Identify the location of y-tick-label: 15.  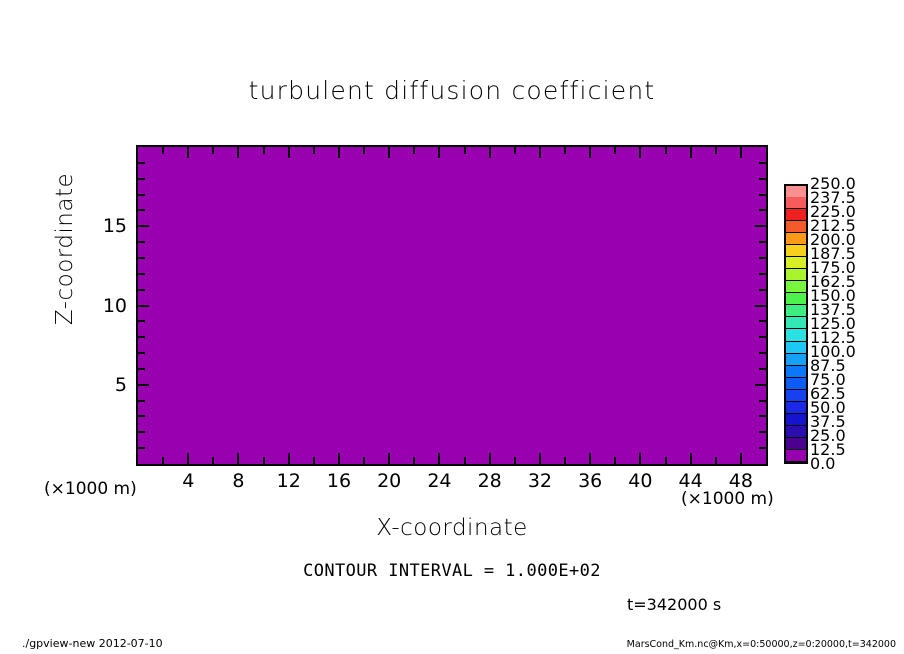
(114, 226).